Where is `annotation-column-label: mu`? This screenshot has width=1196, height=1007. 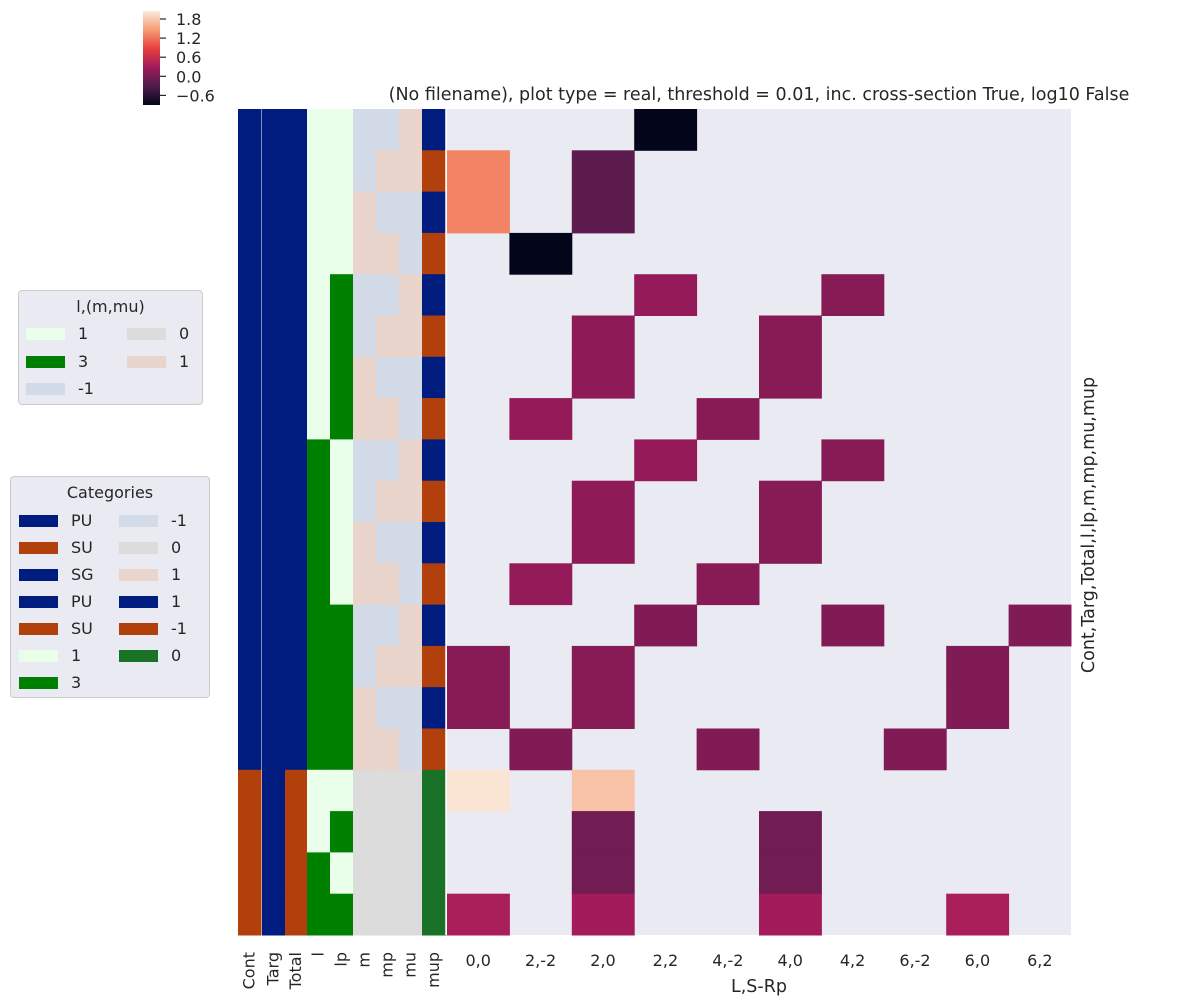
annotation-column-label: mu is located at coordinates (410, 965).